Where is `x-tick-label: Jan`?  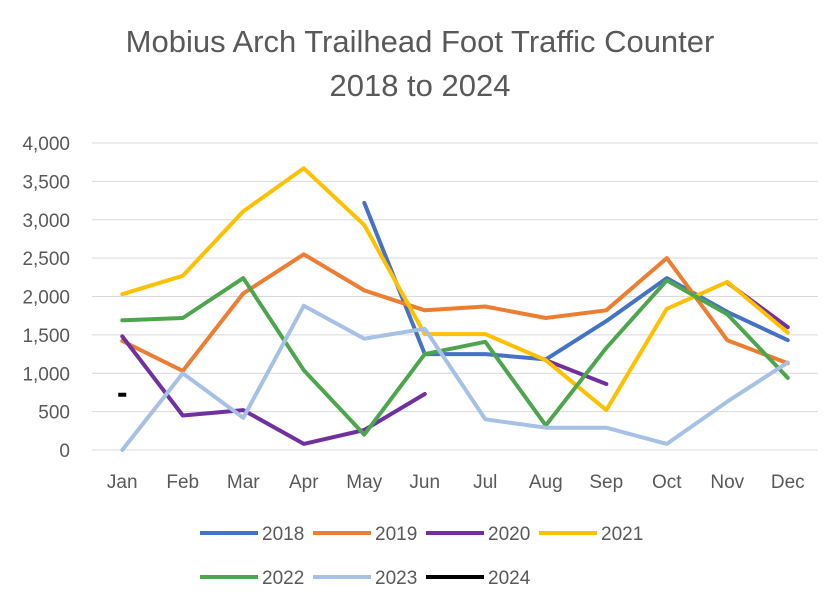
x-tick-label: Jan is located at coordinates (122, 482).